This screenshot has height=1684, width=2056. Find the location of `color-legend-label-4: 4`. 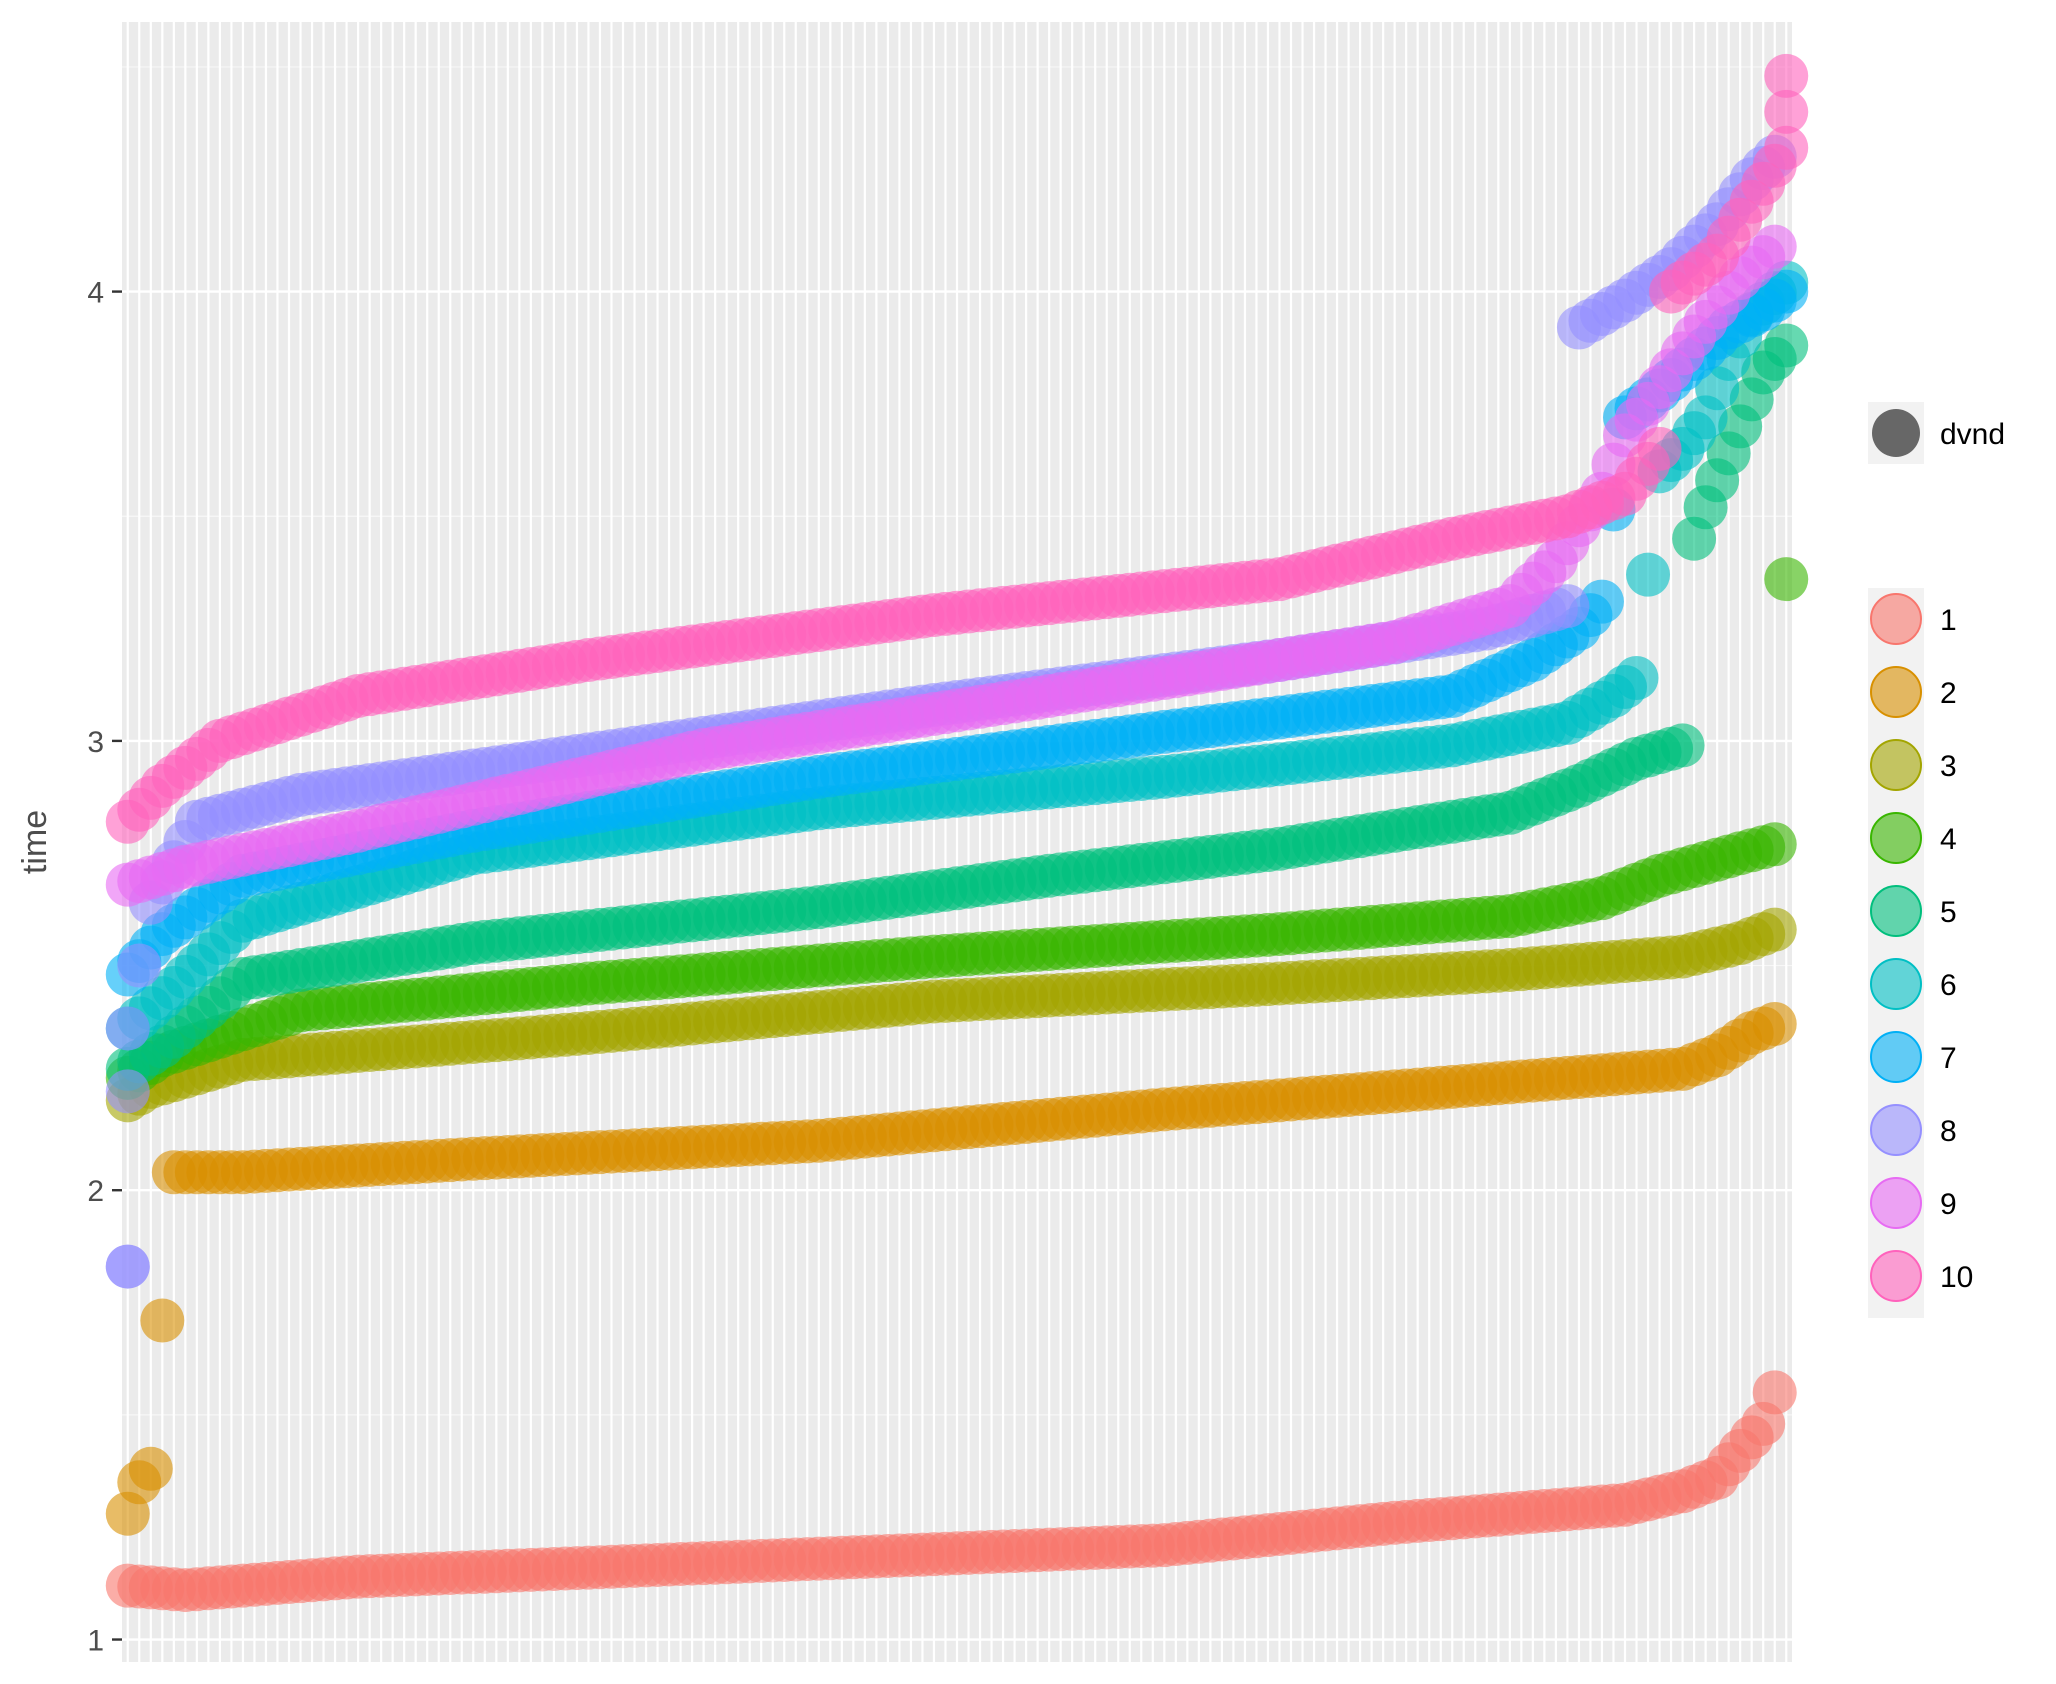

color-legend-label-4: 4 is located at coordinates (1948, 839).